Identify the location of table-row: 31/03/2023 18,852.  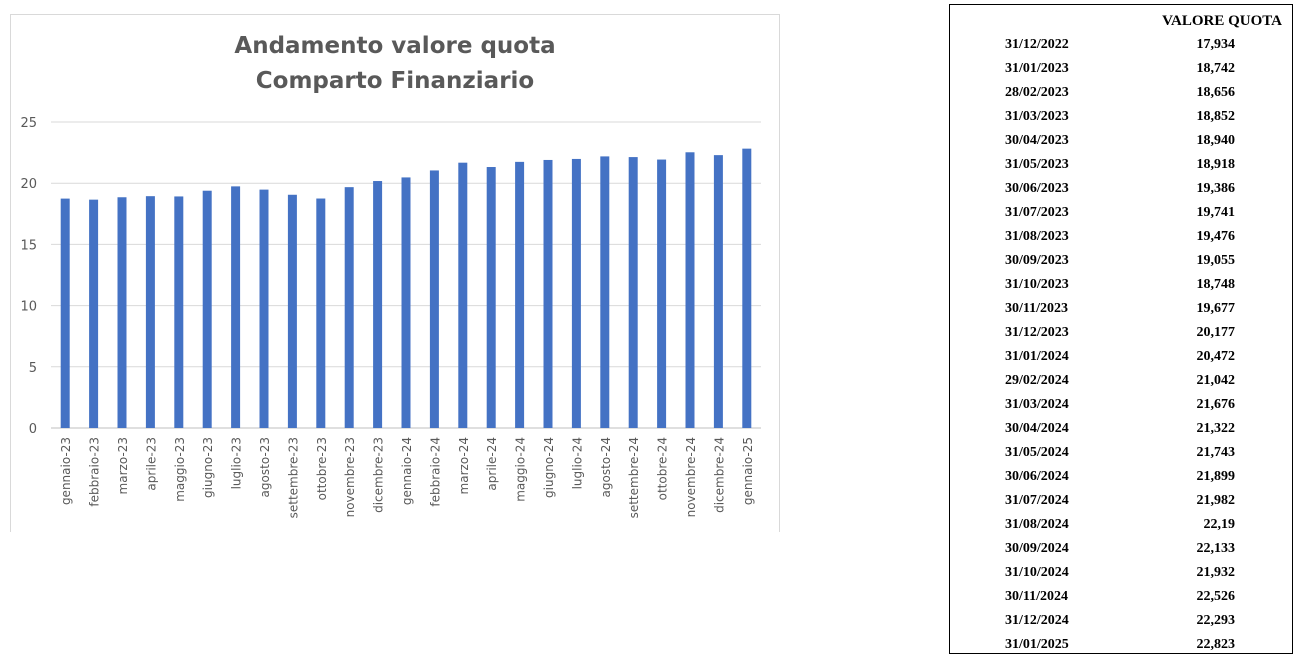
(1121, 121).